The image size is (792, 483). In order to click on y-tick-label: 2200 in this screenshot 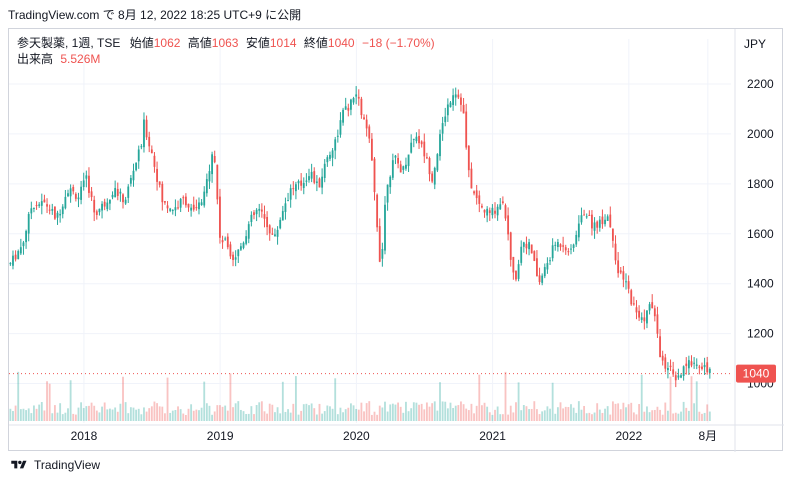, I will do `click(760, 84)`.